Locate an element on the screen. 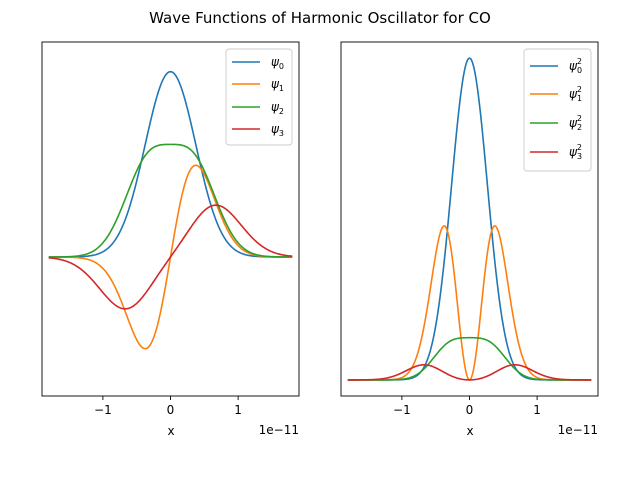 The height and width of the screenshot is (480, 640). left-plot-x-offset: 1e−11 is located at coordinates (279, 430).